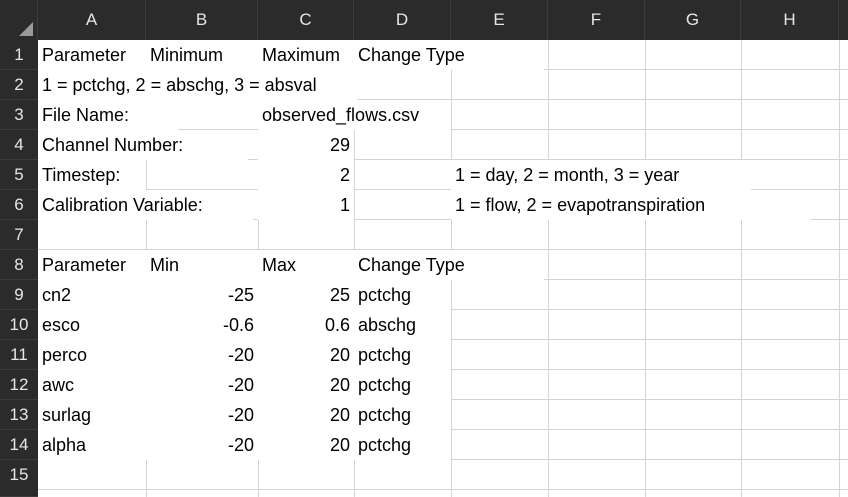  I want to click on column-header-g: G, so click(693, 20).